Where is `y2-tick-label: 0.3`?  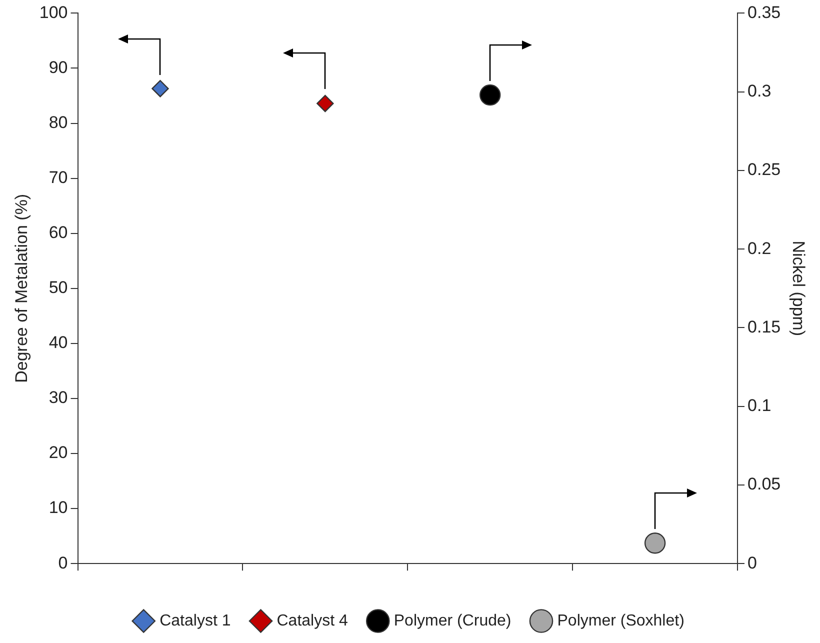
y2-tick-label: 0.3 is located at coordinates (760, 91).